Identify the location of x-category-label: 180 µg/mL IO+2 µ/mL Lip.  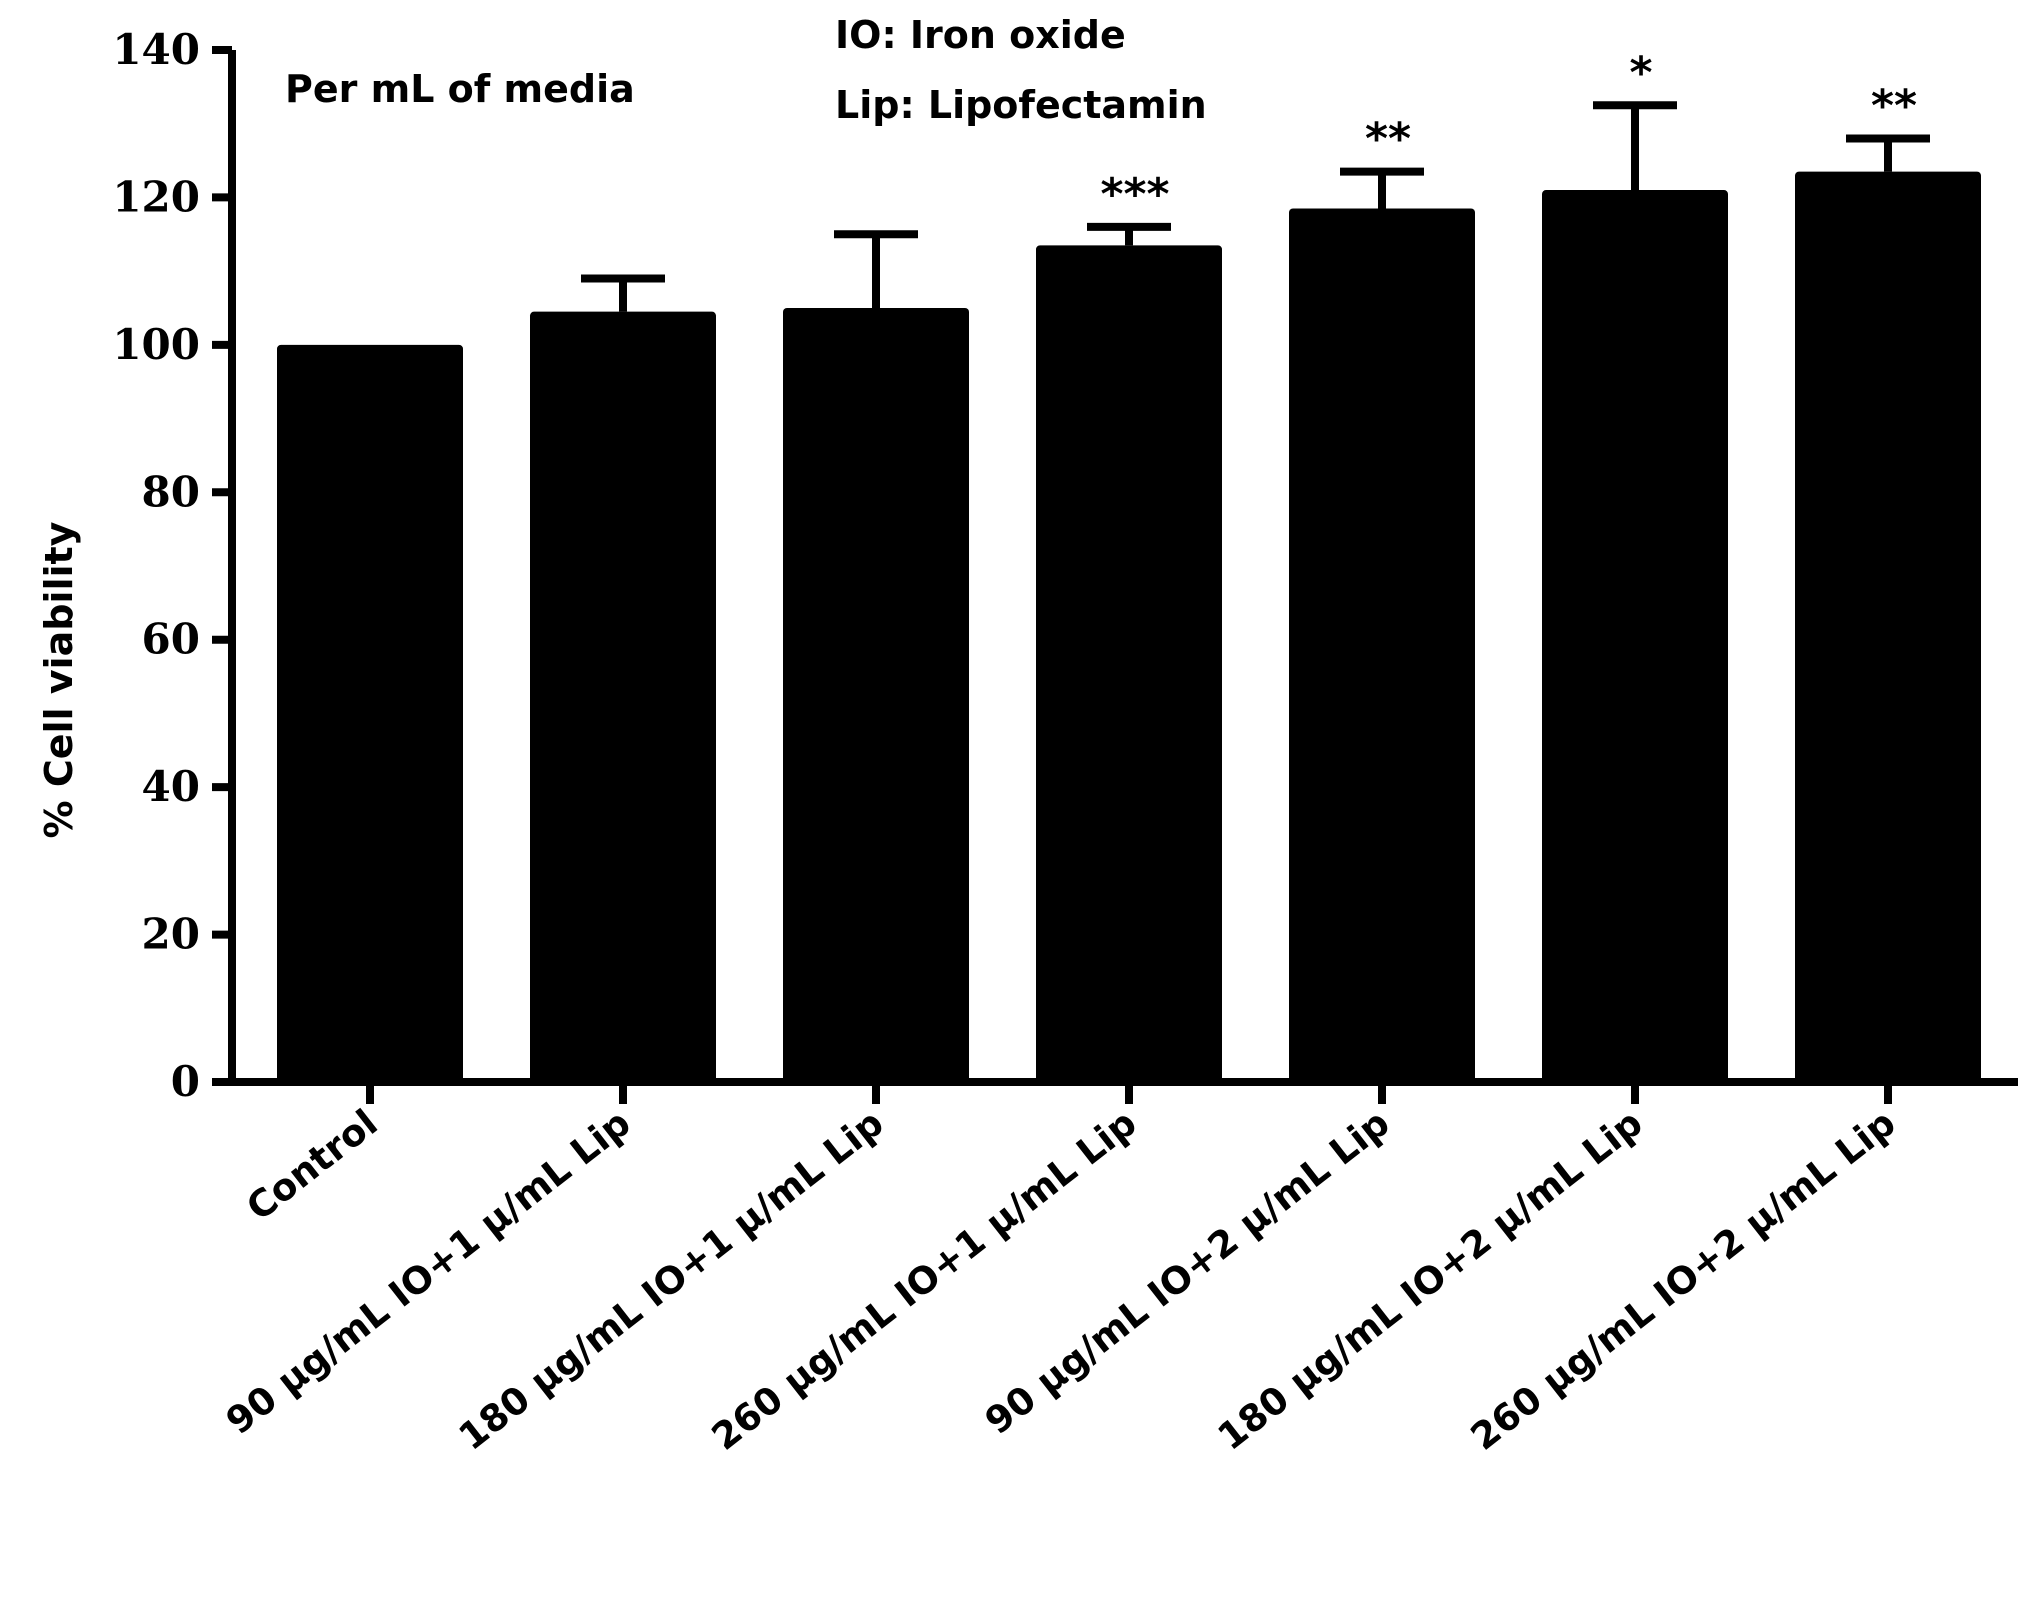
(1430, 1280).